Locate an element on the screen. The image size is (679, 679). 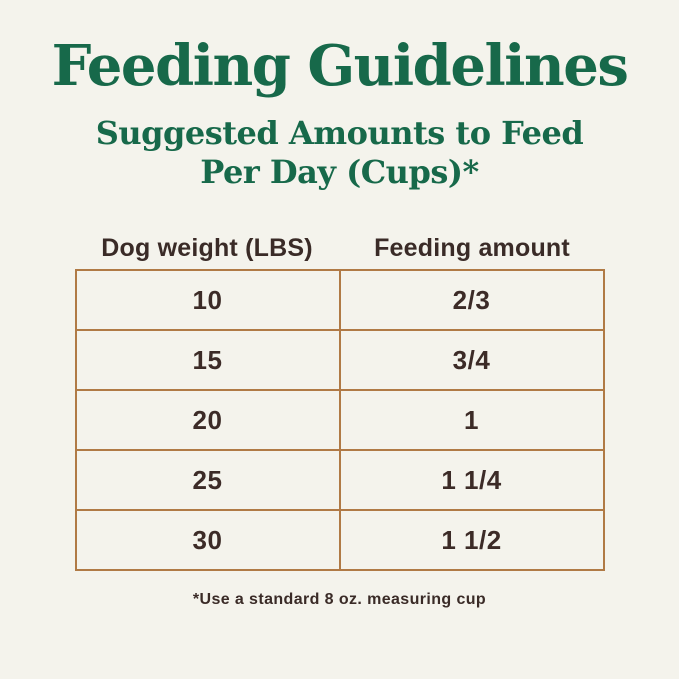
table-row: 10 2/3 is located at coordinates (339, 300).